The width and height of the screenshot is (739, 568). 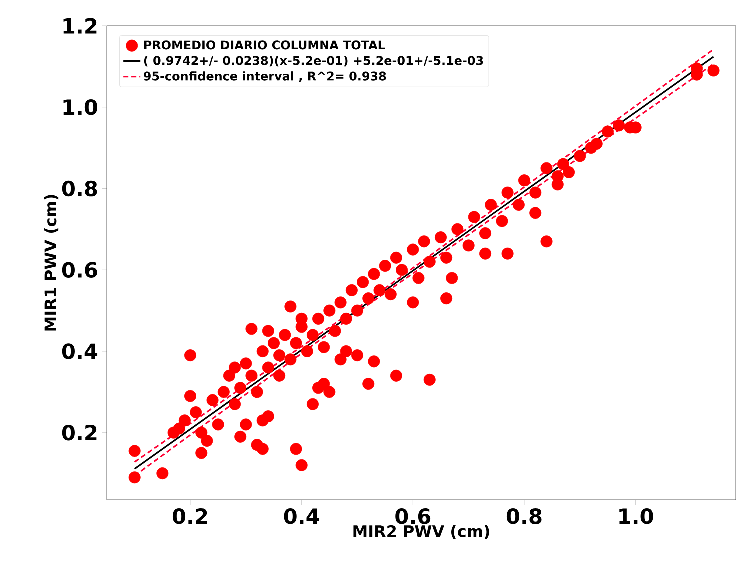 What do you see at coordinates (81, 107) in the screenshot?
I see `y-tick-label: 1.0` at bounding box center [81, 107].